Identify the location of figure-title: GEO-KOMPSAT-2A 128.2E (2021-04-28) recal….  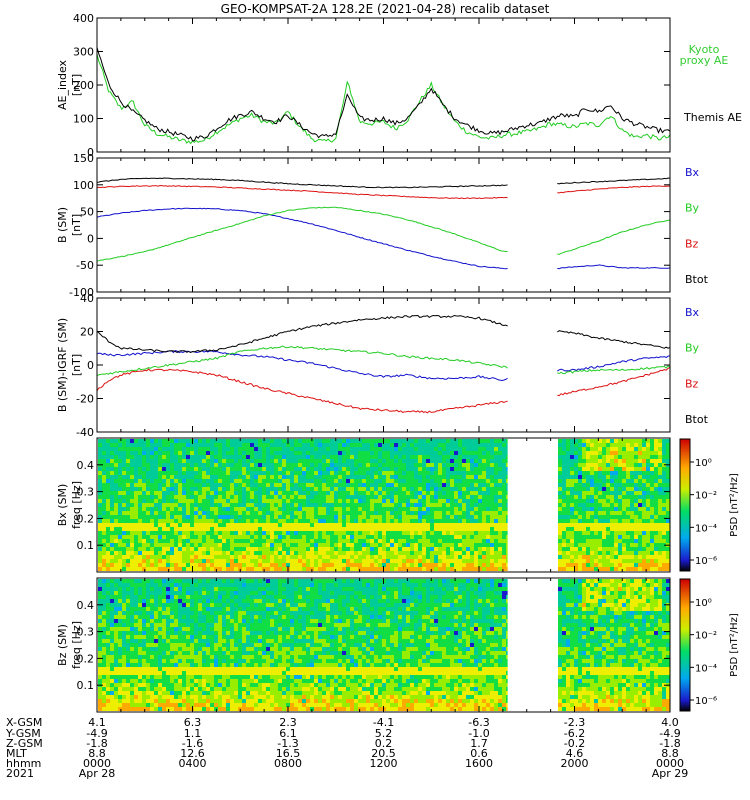
(385, 9).